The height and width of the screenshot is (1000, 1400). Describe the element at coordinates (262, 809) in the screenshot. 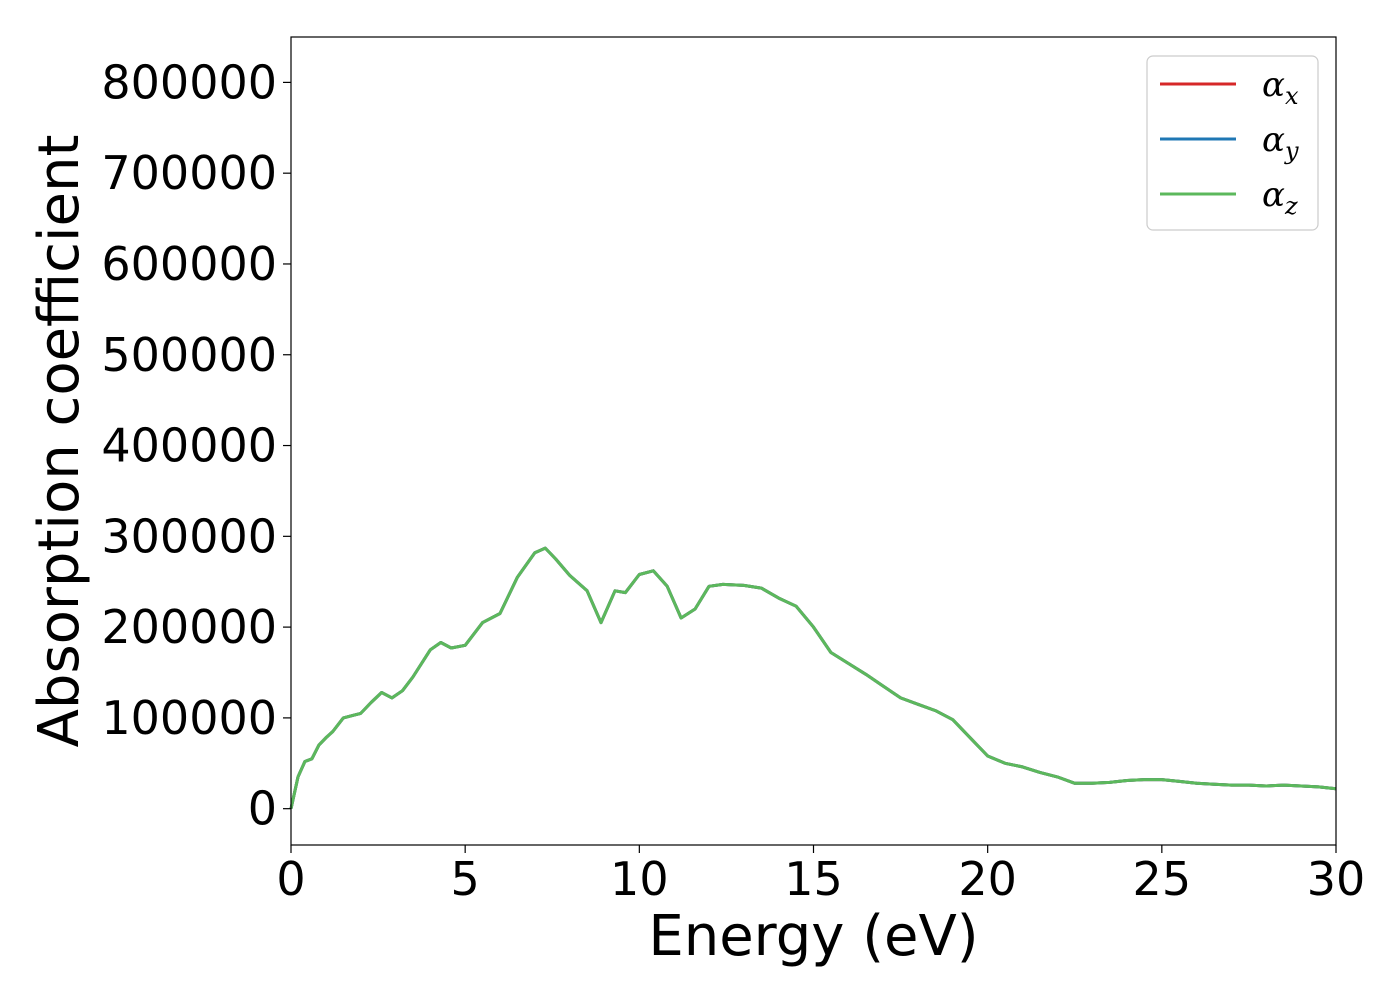

I see `y-tick-label: 0` at that location.